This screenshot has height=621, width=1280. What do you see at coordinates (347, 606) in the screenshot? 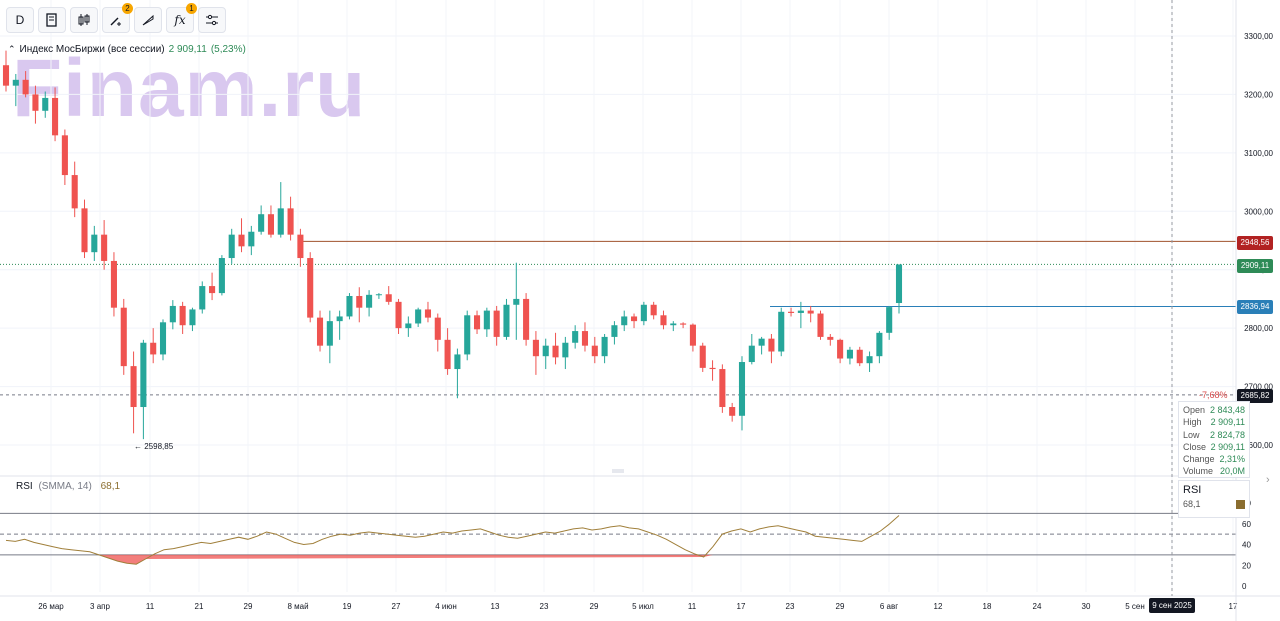
I see `date-axis-label: 19` at bounding box center [347, 606].